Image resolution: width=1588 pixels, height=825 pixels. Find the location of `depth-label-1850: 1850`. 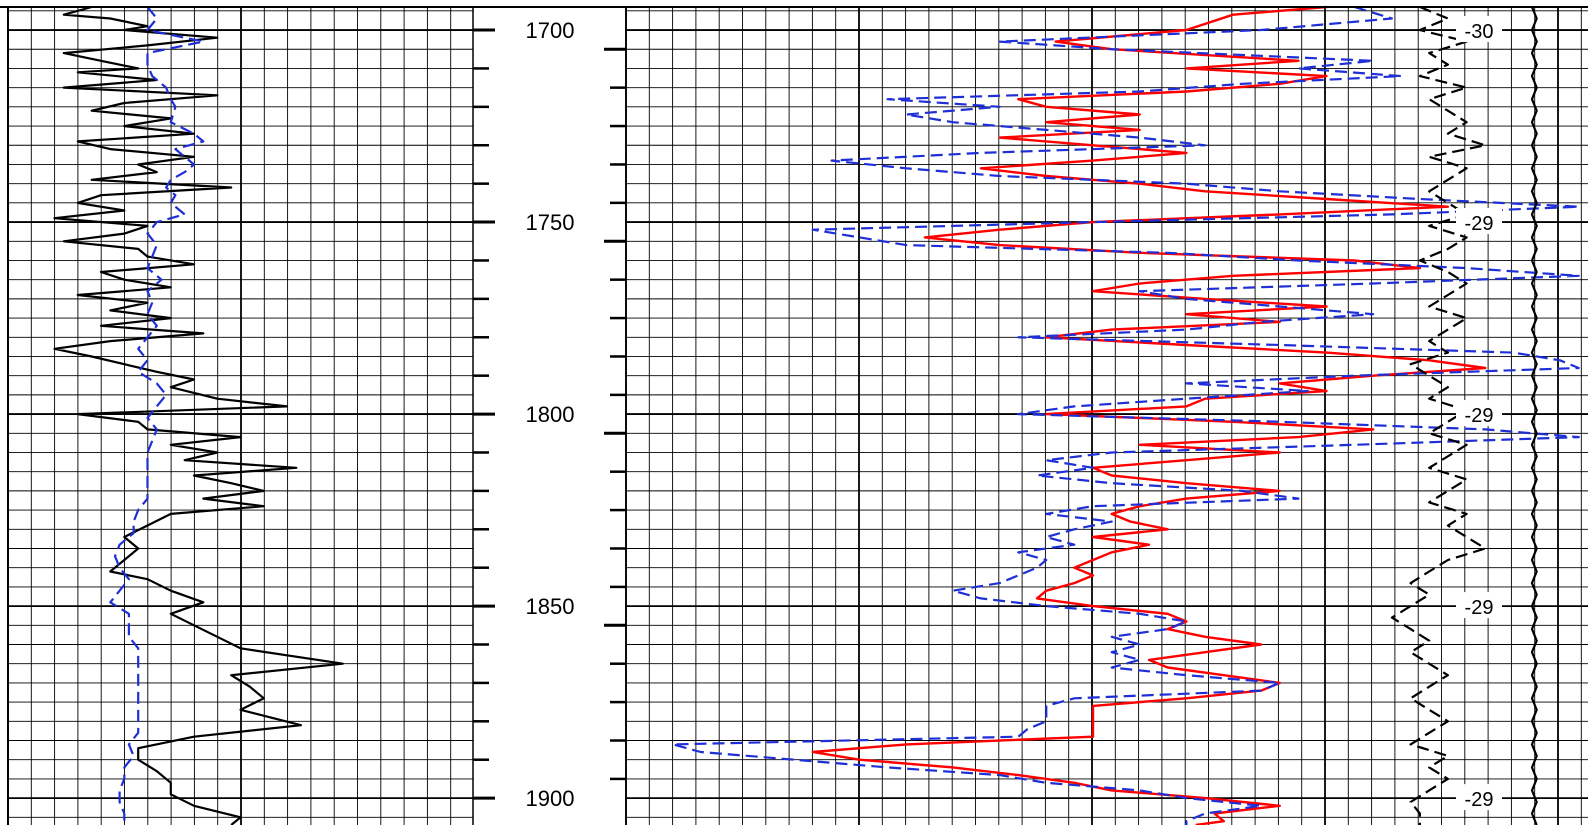

depth-label-1850: 1850 is located at coordinates (550, 606).